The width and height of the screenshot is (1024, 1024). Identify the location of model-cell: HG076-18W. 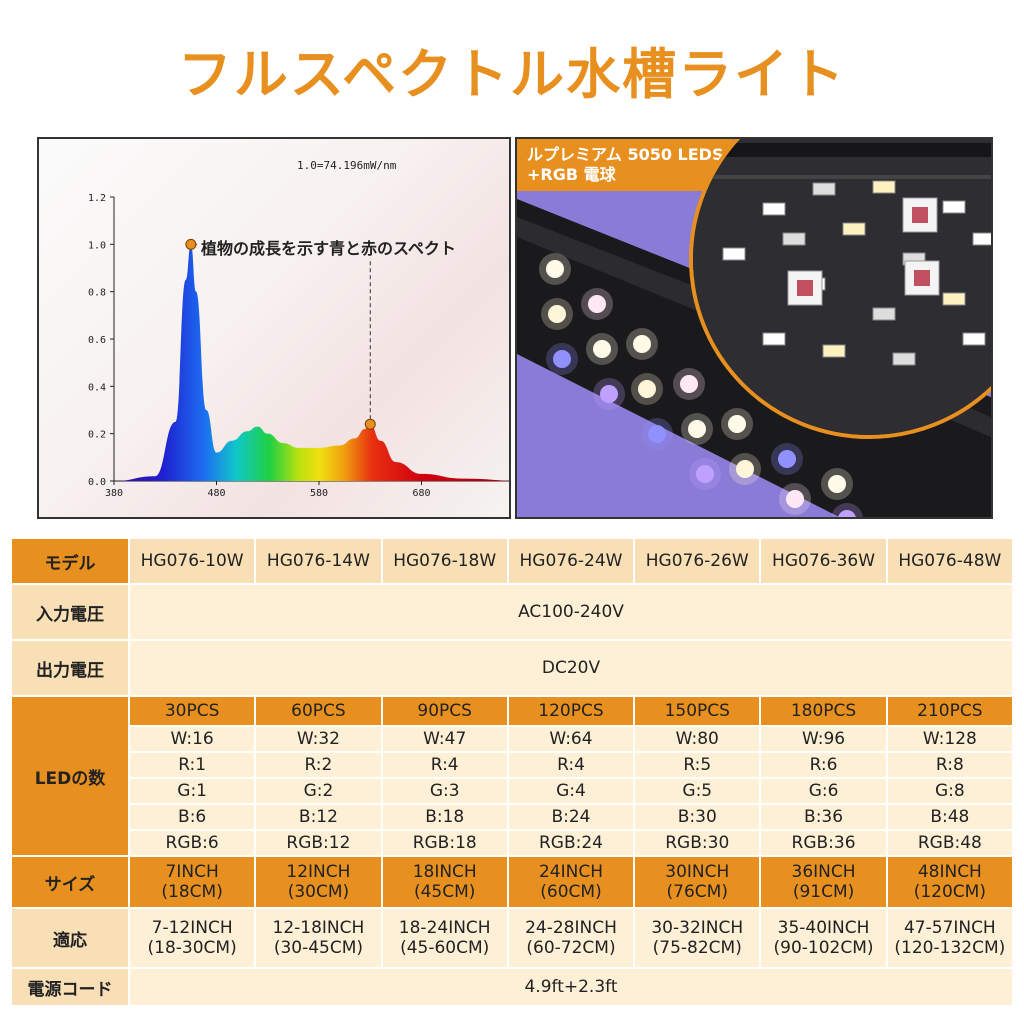
(444, 561).